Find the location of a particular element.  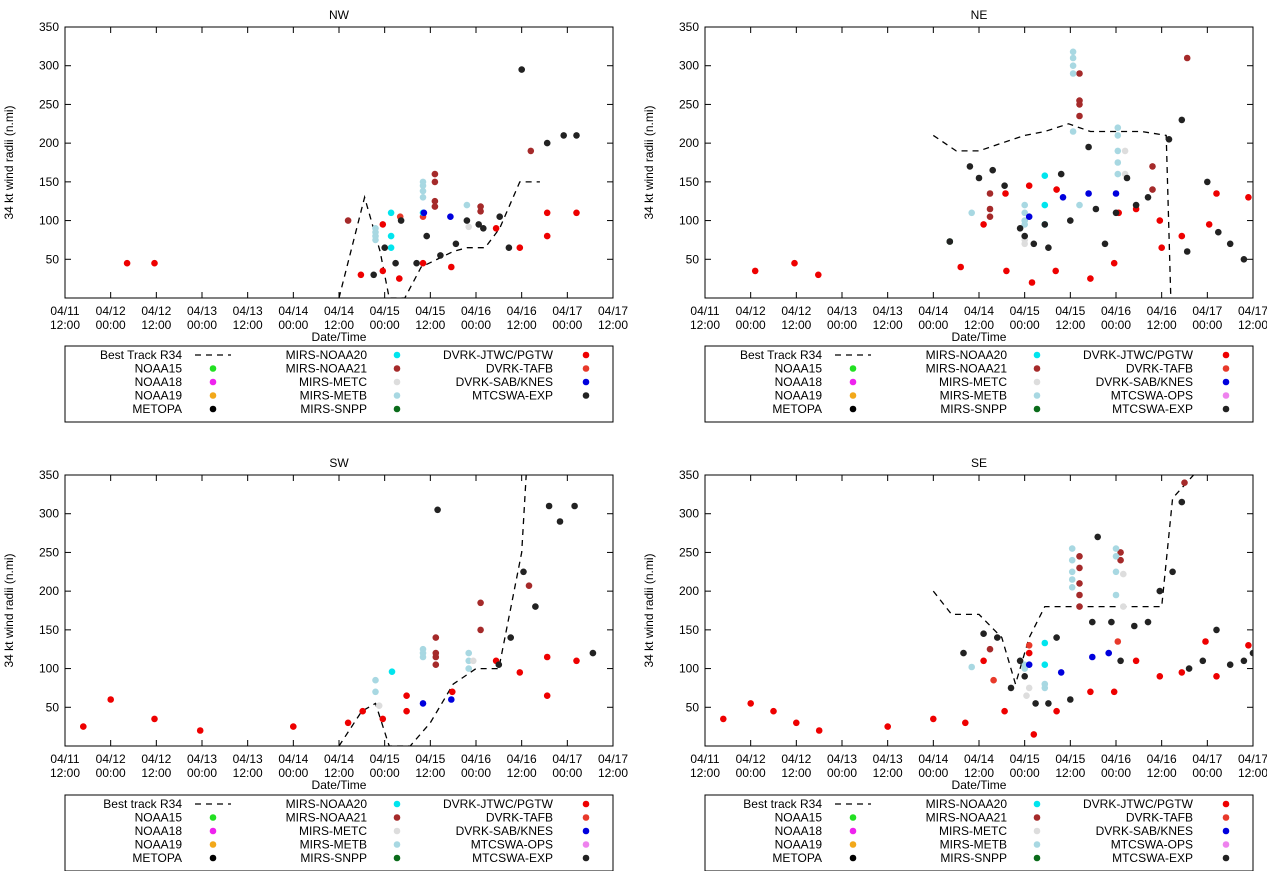

series-mirs-noaa21 is located at coordinates (1087, 566).